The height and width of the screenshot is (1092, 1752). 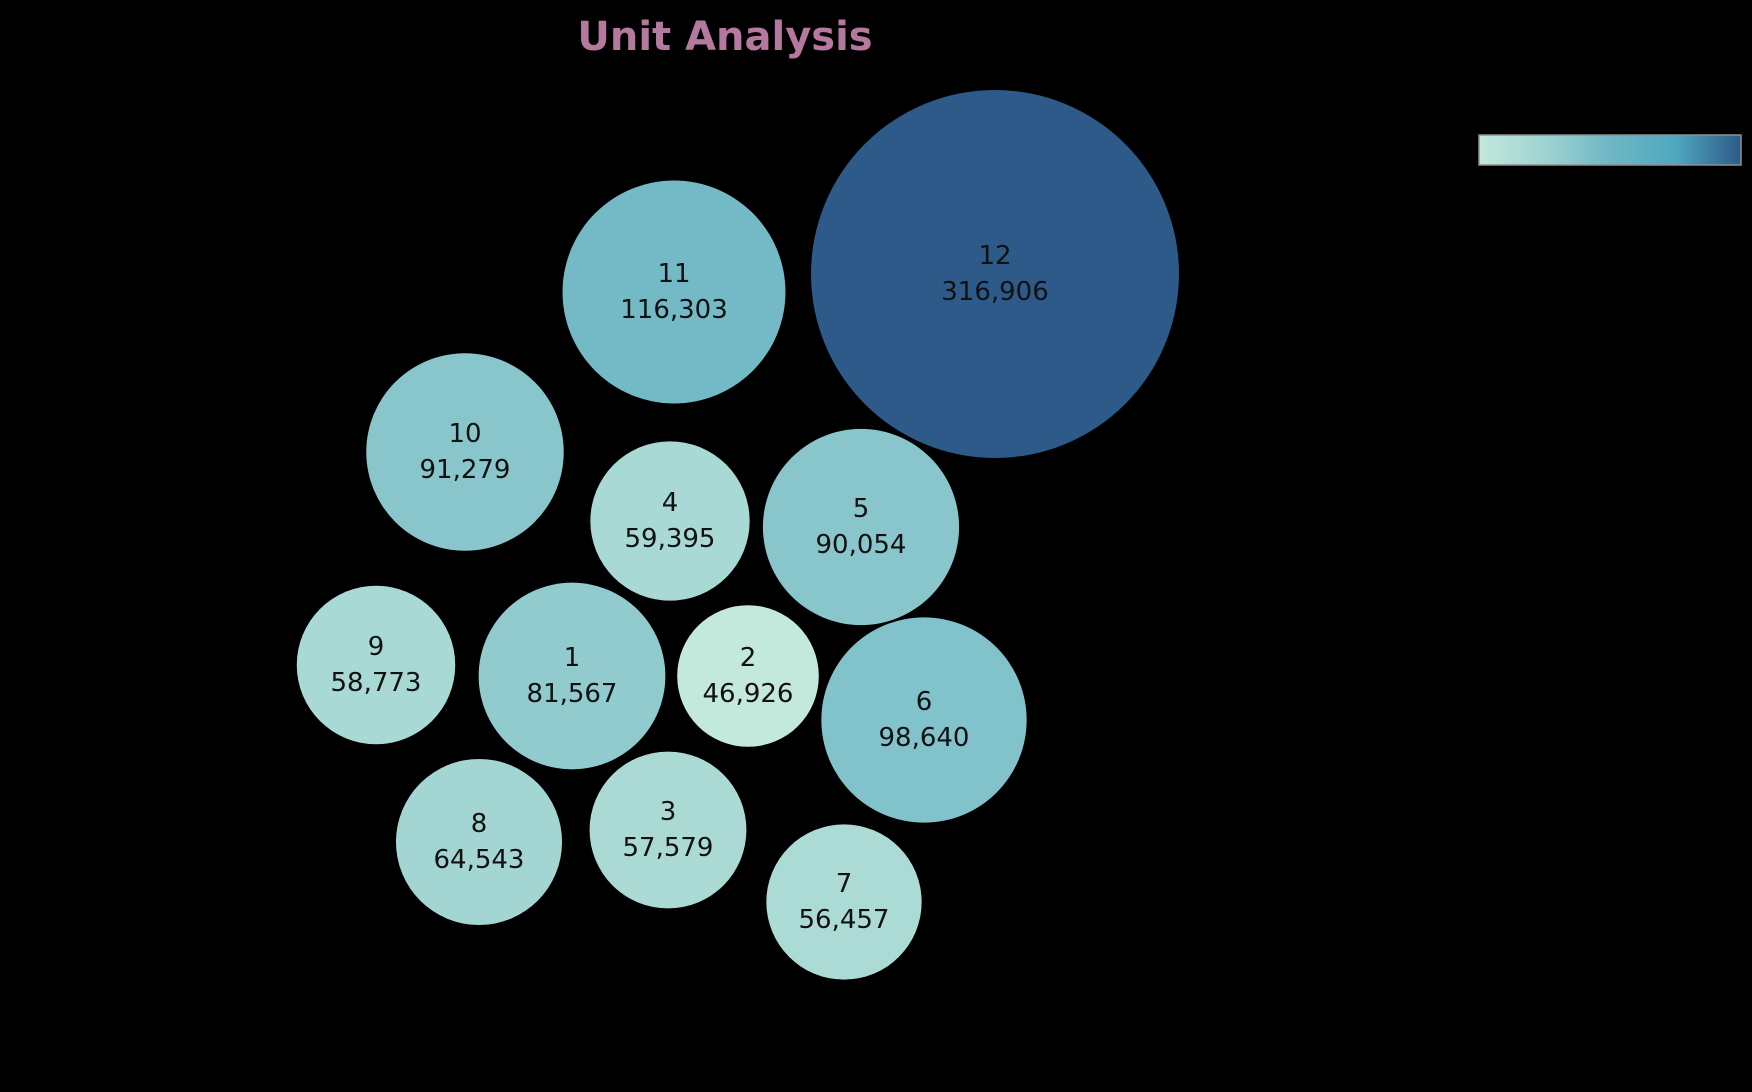 What do you see at coordinates (668, 812) in the screenshot?
I see `bubble-category-label: 3` at bounding box center [668, 812].